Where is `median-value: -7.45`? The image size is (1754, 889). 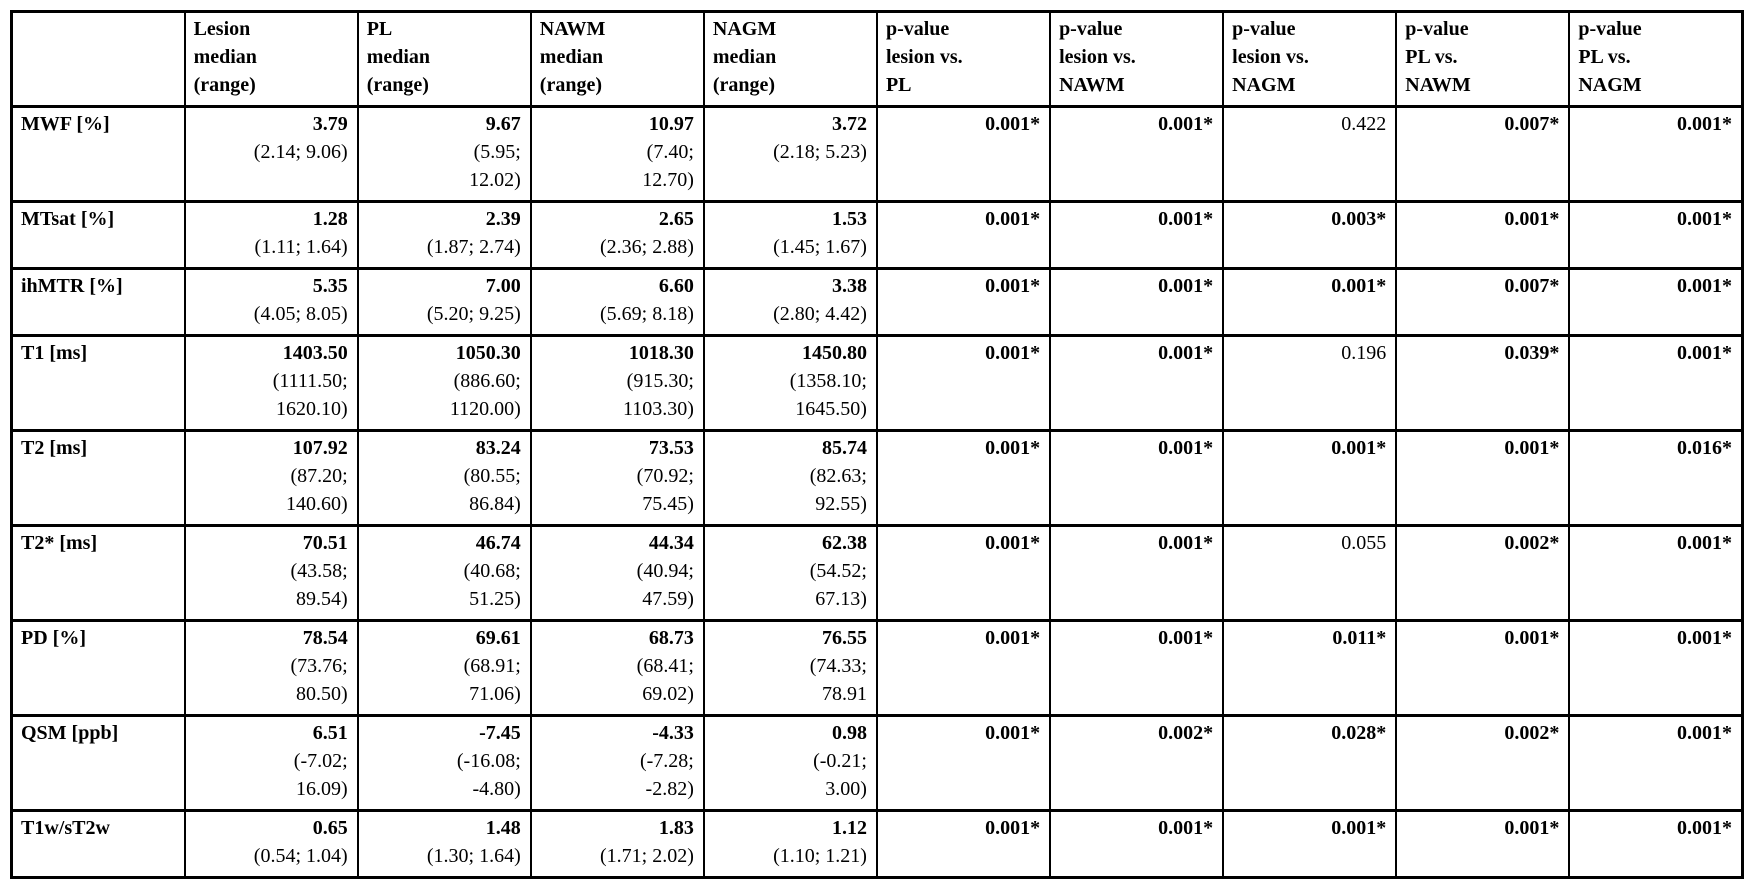 median-value: -7.45 is located at coordinates (500, 733).